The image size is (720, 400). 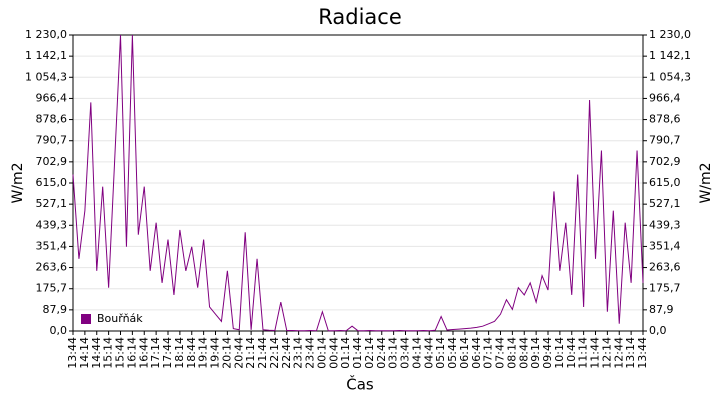 What do you see at coordinates (665, 97) in the screenshot?
I see `y2-tick-label: 966,4` at bounding box center [665, 97].